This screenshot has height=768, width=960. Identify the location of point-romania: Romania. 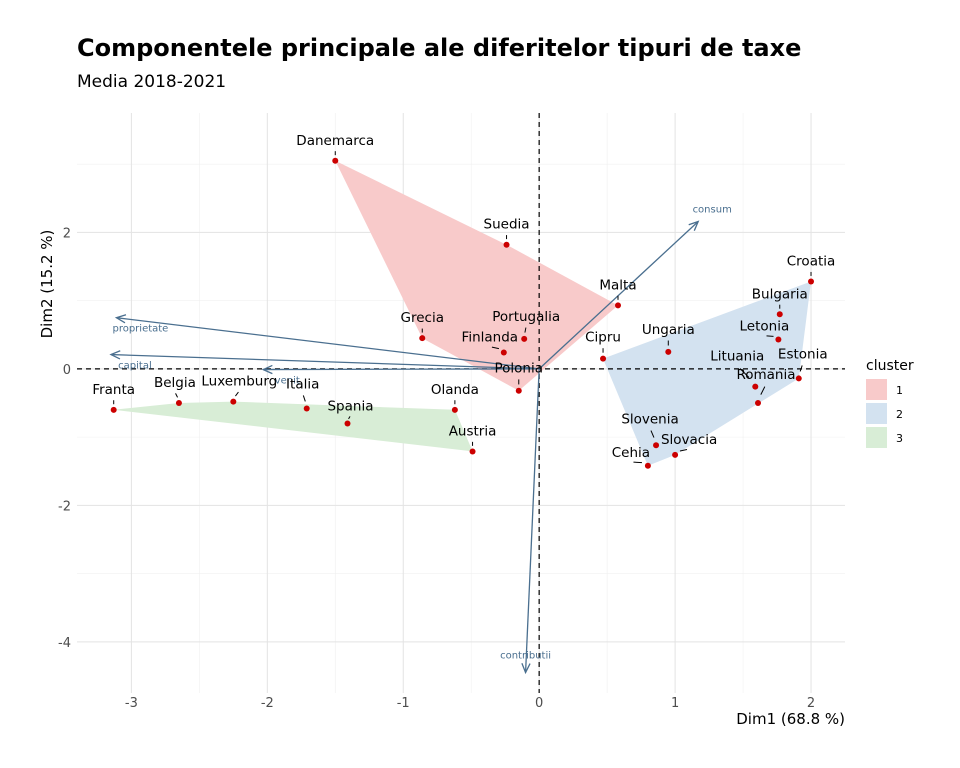
(766, 386).